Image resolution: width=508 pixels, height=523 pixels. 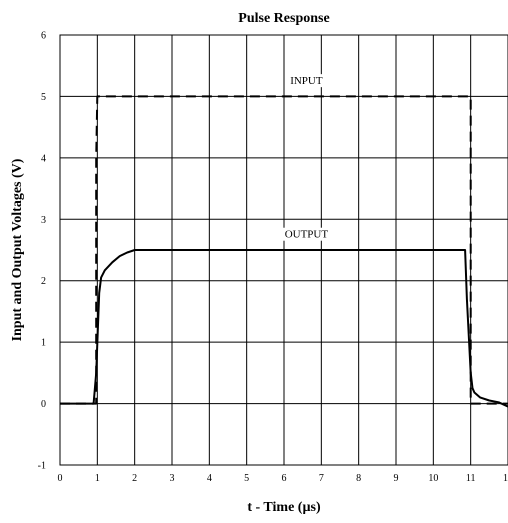 I want to click on x-tick-label: 6, so click(x=284, y=478).